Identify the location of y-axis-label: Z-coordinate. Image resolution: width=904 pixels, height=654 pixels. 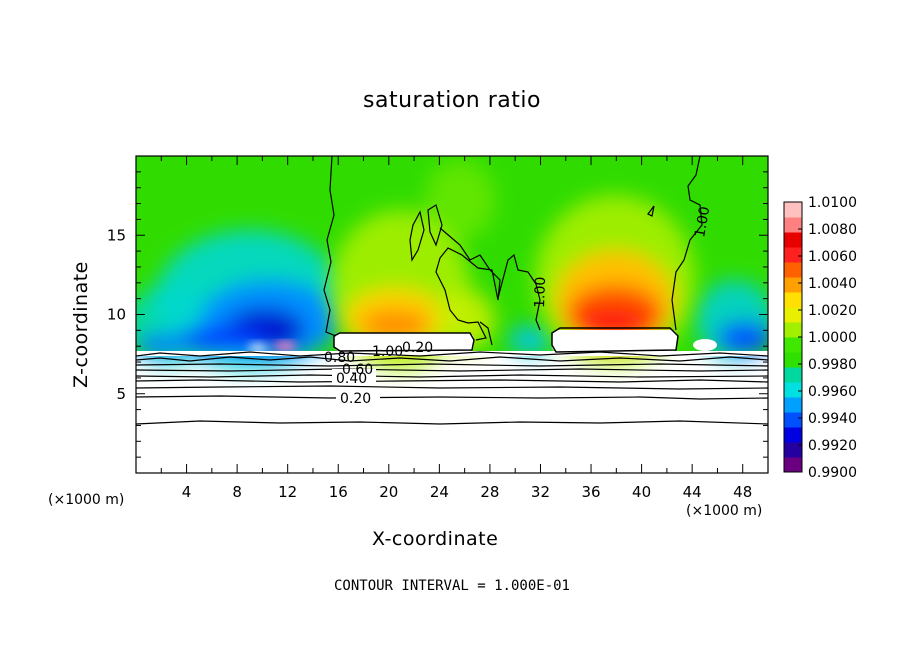
(81, 324).